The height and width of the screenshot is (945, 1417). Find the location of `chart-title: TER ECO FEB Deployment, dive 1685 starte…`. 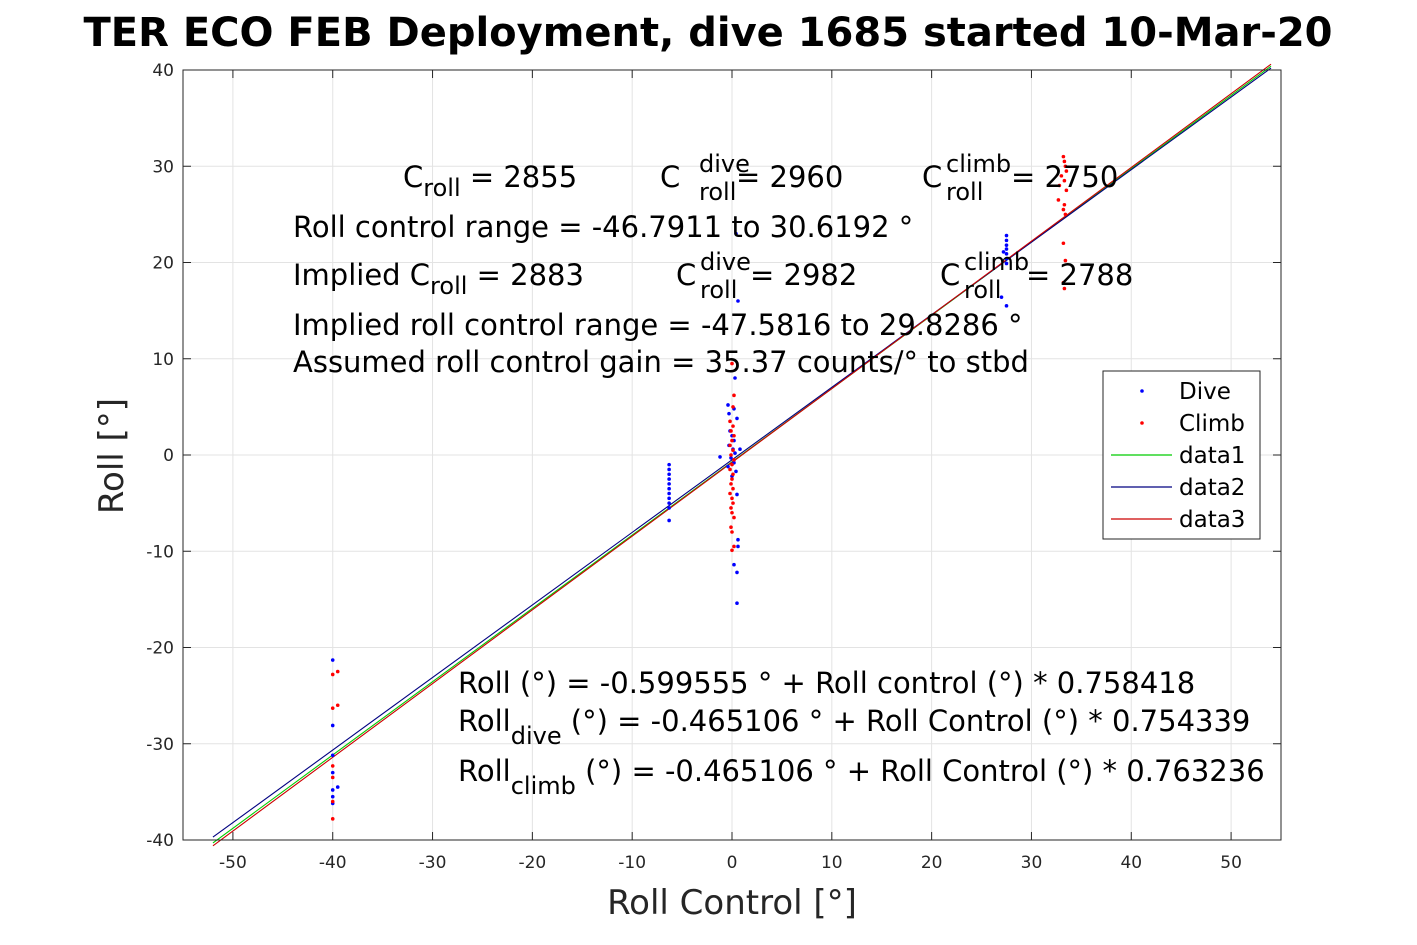

chart-title: TER ECO FEB Deployment, dive 1685 starte… is located at coordinates (707, 33).